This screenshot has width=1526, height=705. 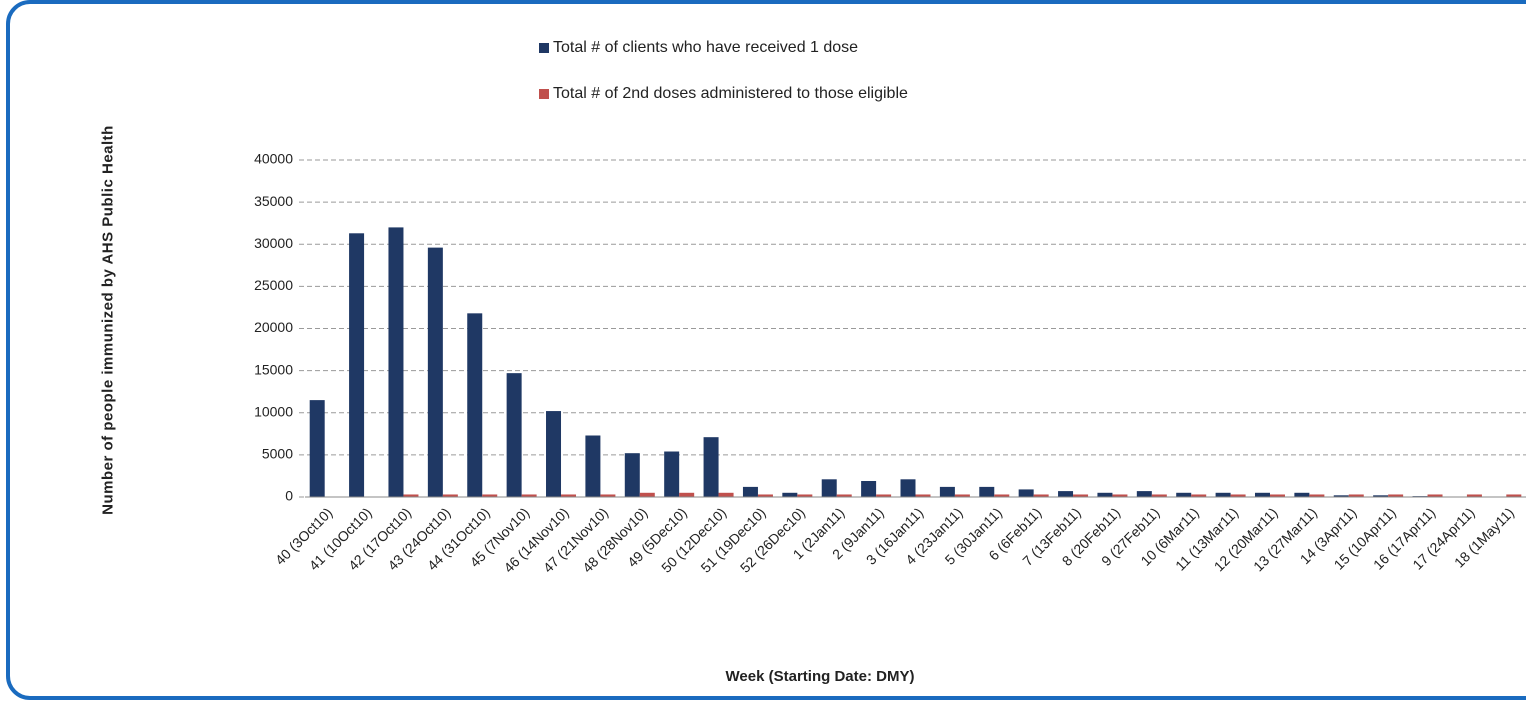 I want to click on y-tick-label: 10000, so click(x=273, y=411).